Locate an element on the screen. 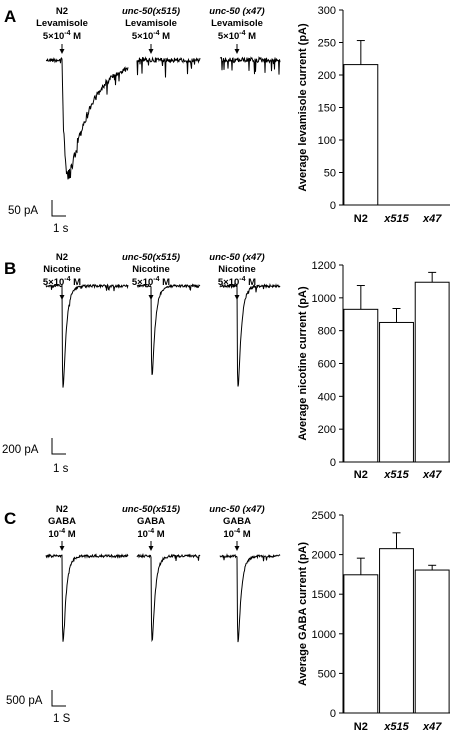 The height and width of the screenshot is (740, 460). scale-amplitude-label: 200 pA is located at coordinates (20, 450).